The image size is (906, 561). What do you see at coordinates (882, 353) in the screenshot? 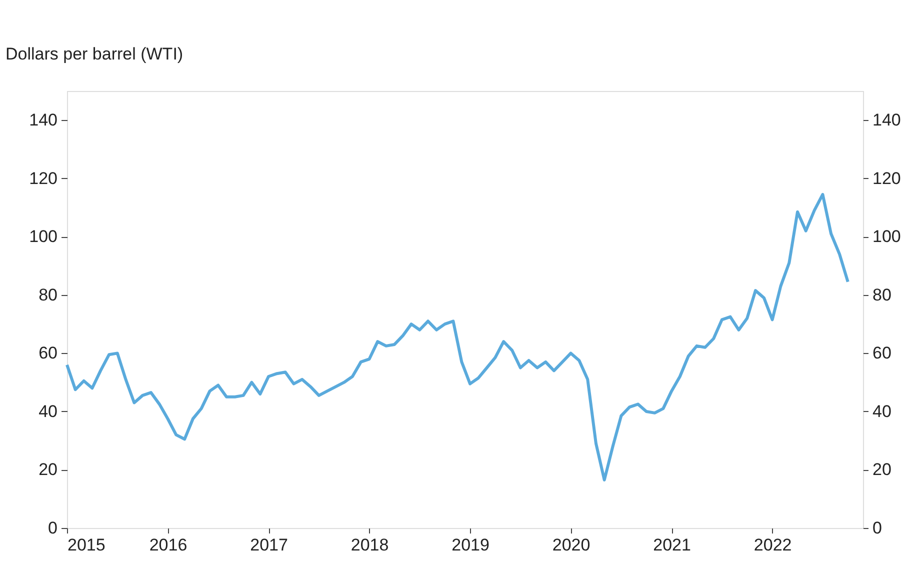
I see `y2-tick-label: 60` at bounding box center [882, 353].